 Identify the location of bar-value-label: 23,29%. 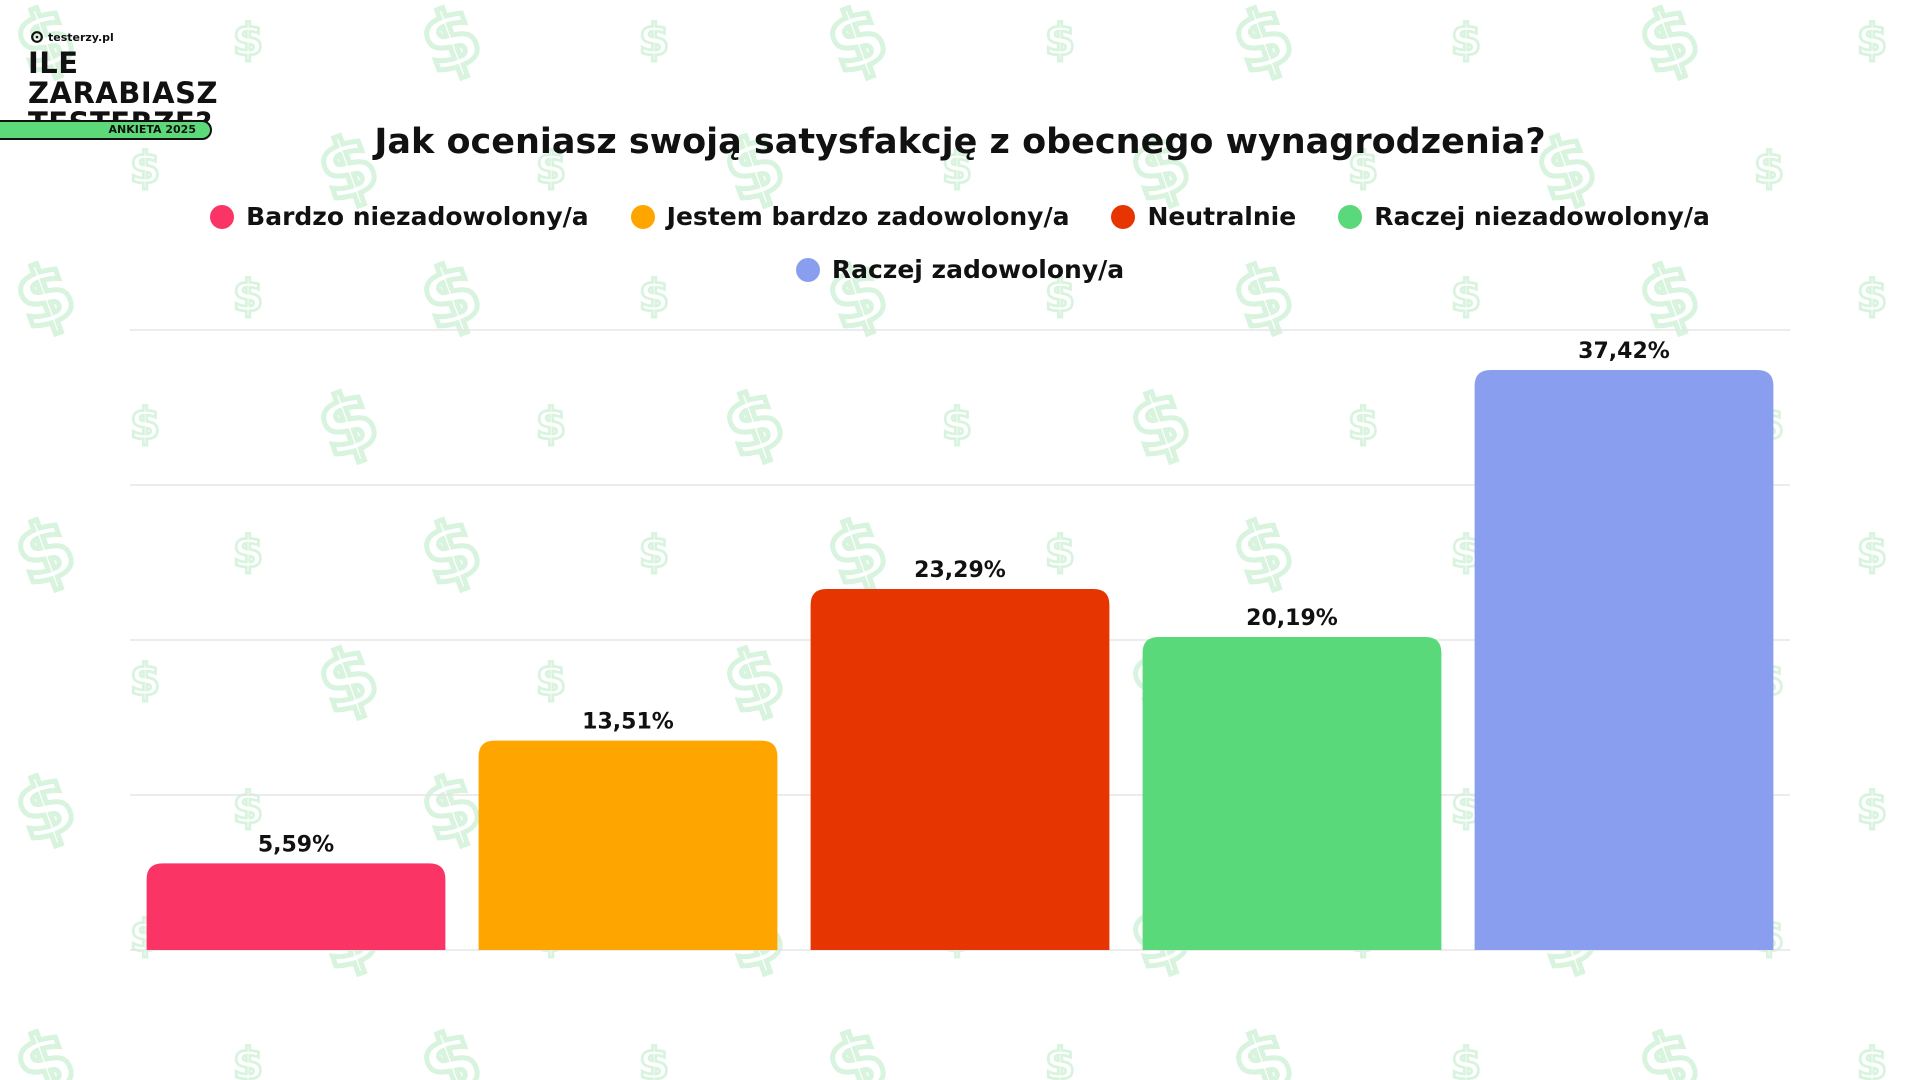
(960, 570).